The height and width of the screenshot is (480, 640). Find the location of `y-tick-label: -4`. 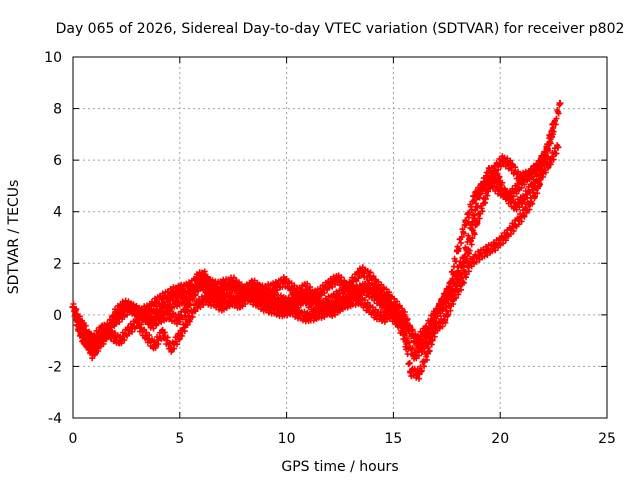

y-tick-label: -4 is located at coordinates (55, 419).